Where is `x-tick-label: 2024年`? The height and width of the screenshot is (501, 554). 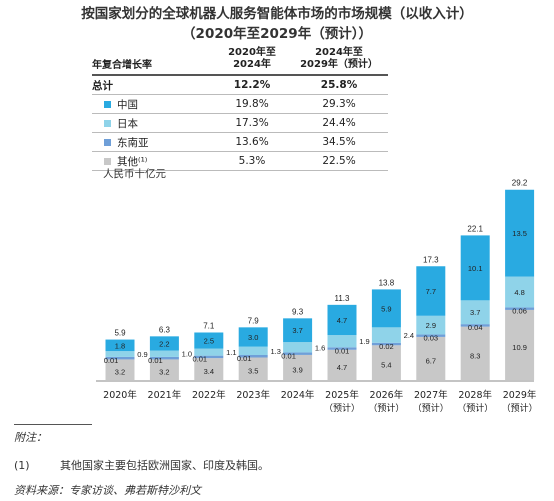
x-tick-label: 2024年 is located at coordinates (298, 395).